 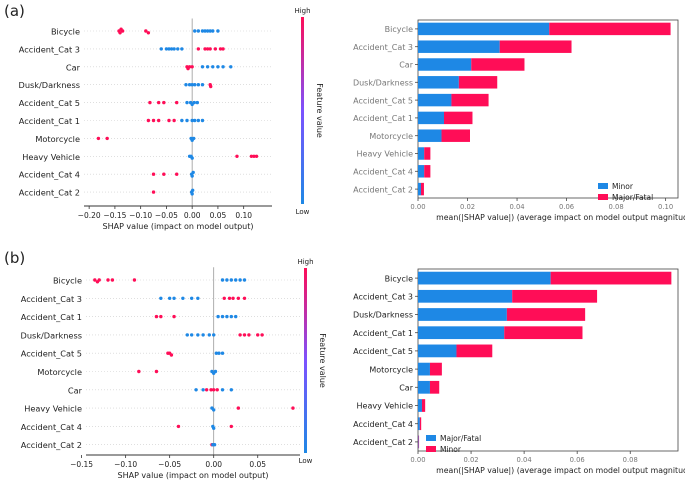 What do you see at coordinates (406, 65) in the screenshot?
I see `category-label: Car` at bounding box center [406, 65].